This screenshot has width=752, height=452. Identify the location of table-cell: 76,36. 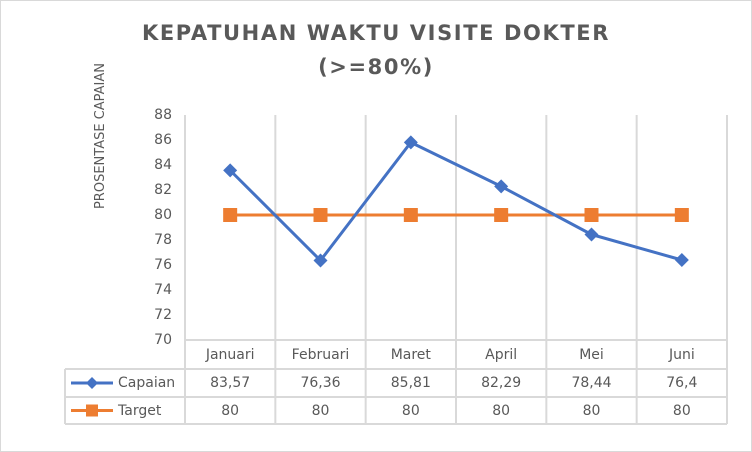
(320, 383).